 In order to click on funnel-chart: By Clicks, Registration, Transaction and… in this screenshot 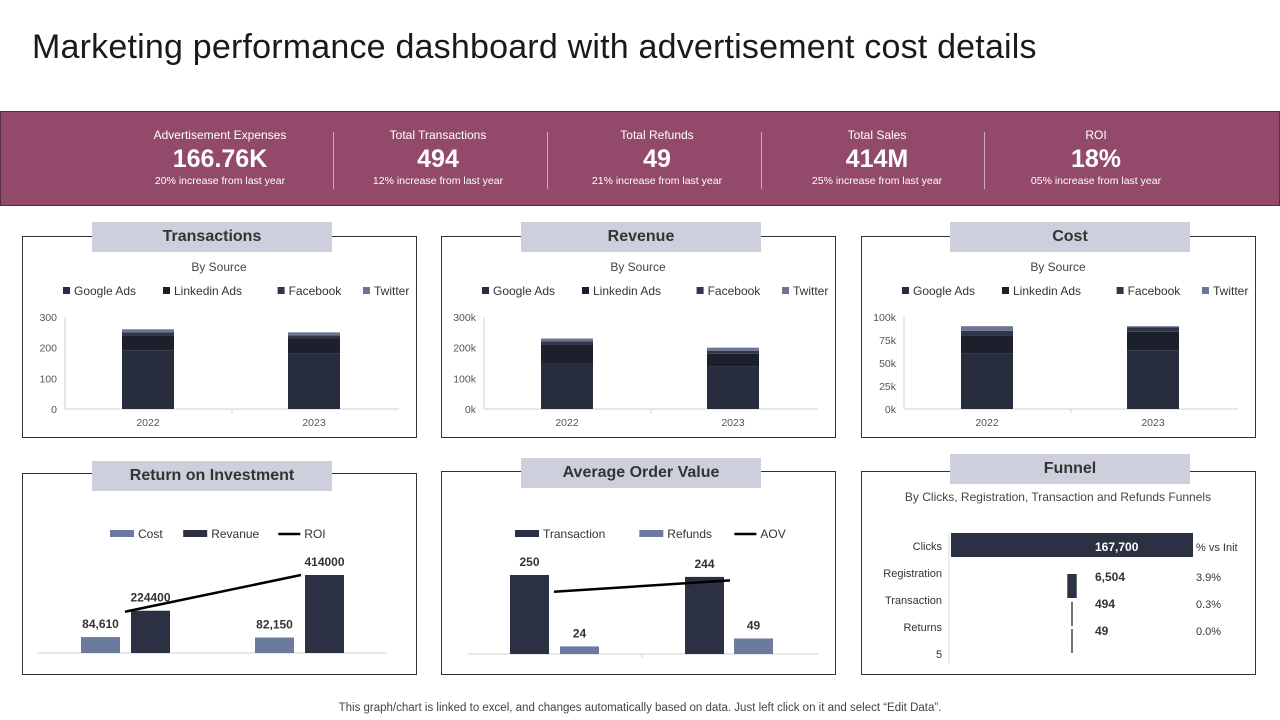, I will do `click(1058, 573)`.